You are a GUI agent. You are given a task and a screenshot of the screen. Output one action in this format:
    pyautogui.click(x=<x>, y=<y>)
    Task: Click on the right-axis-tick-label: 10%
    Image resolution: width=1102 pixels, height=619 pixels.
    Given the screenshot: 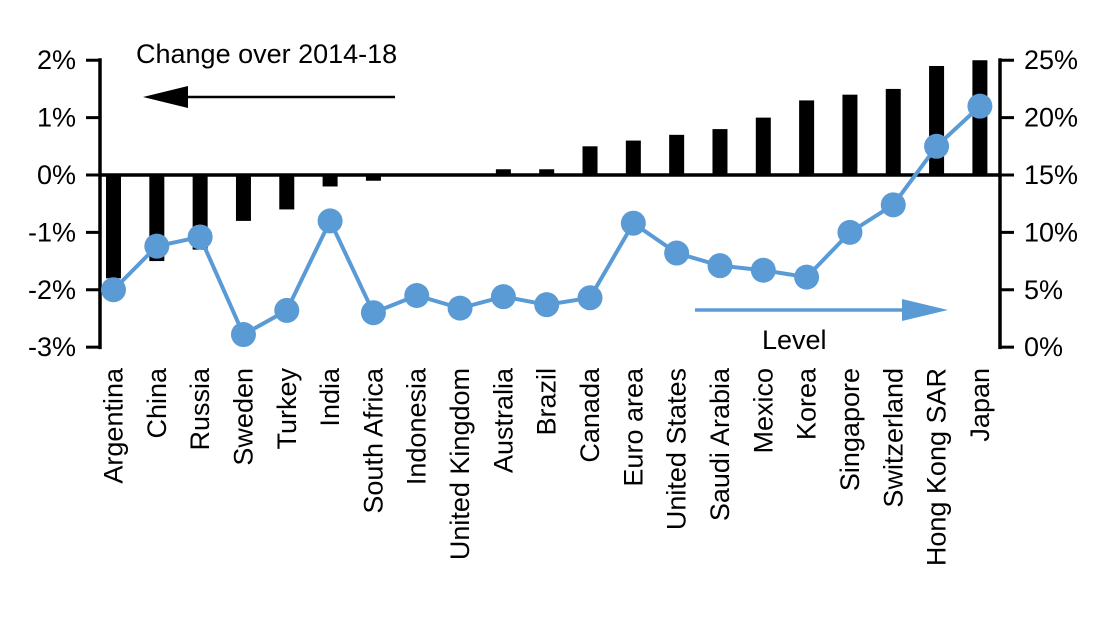 What is the action you would take?
    pyautogui.click(x=1051, y=232)
    